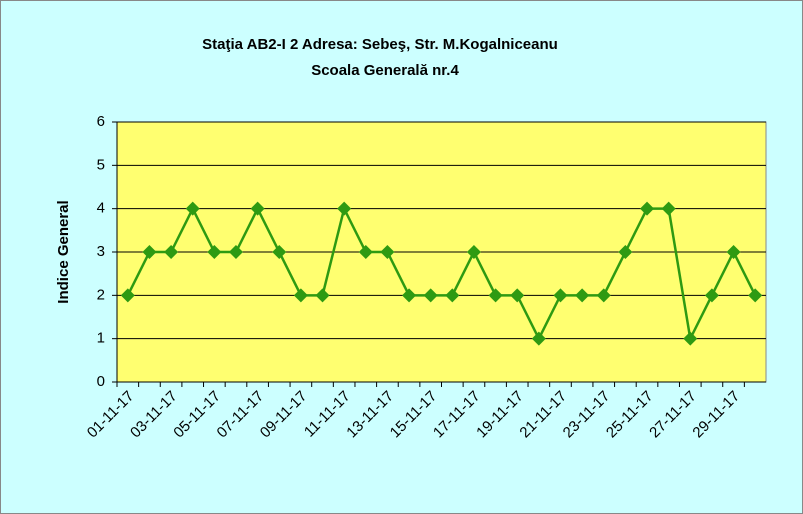 This screenshot has width=803, height=514. Describe the element at coordinates (101, 208) in the screenshot. I see `y-tick-label: 4` at that location.